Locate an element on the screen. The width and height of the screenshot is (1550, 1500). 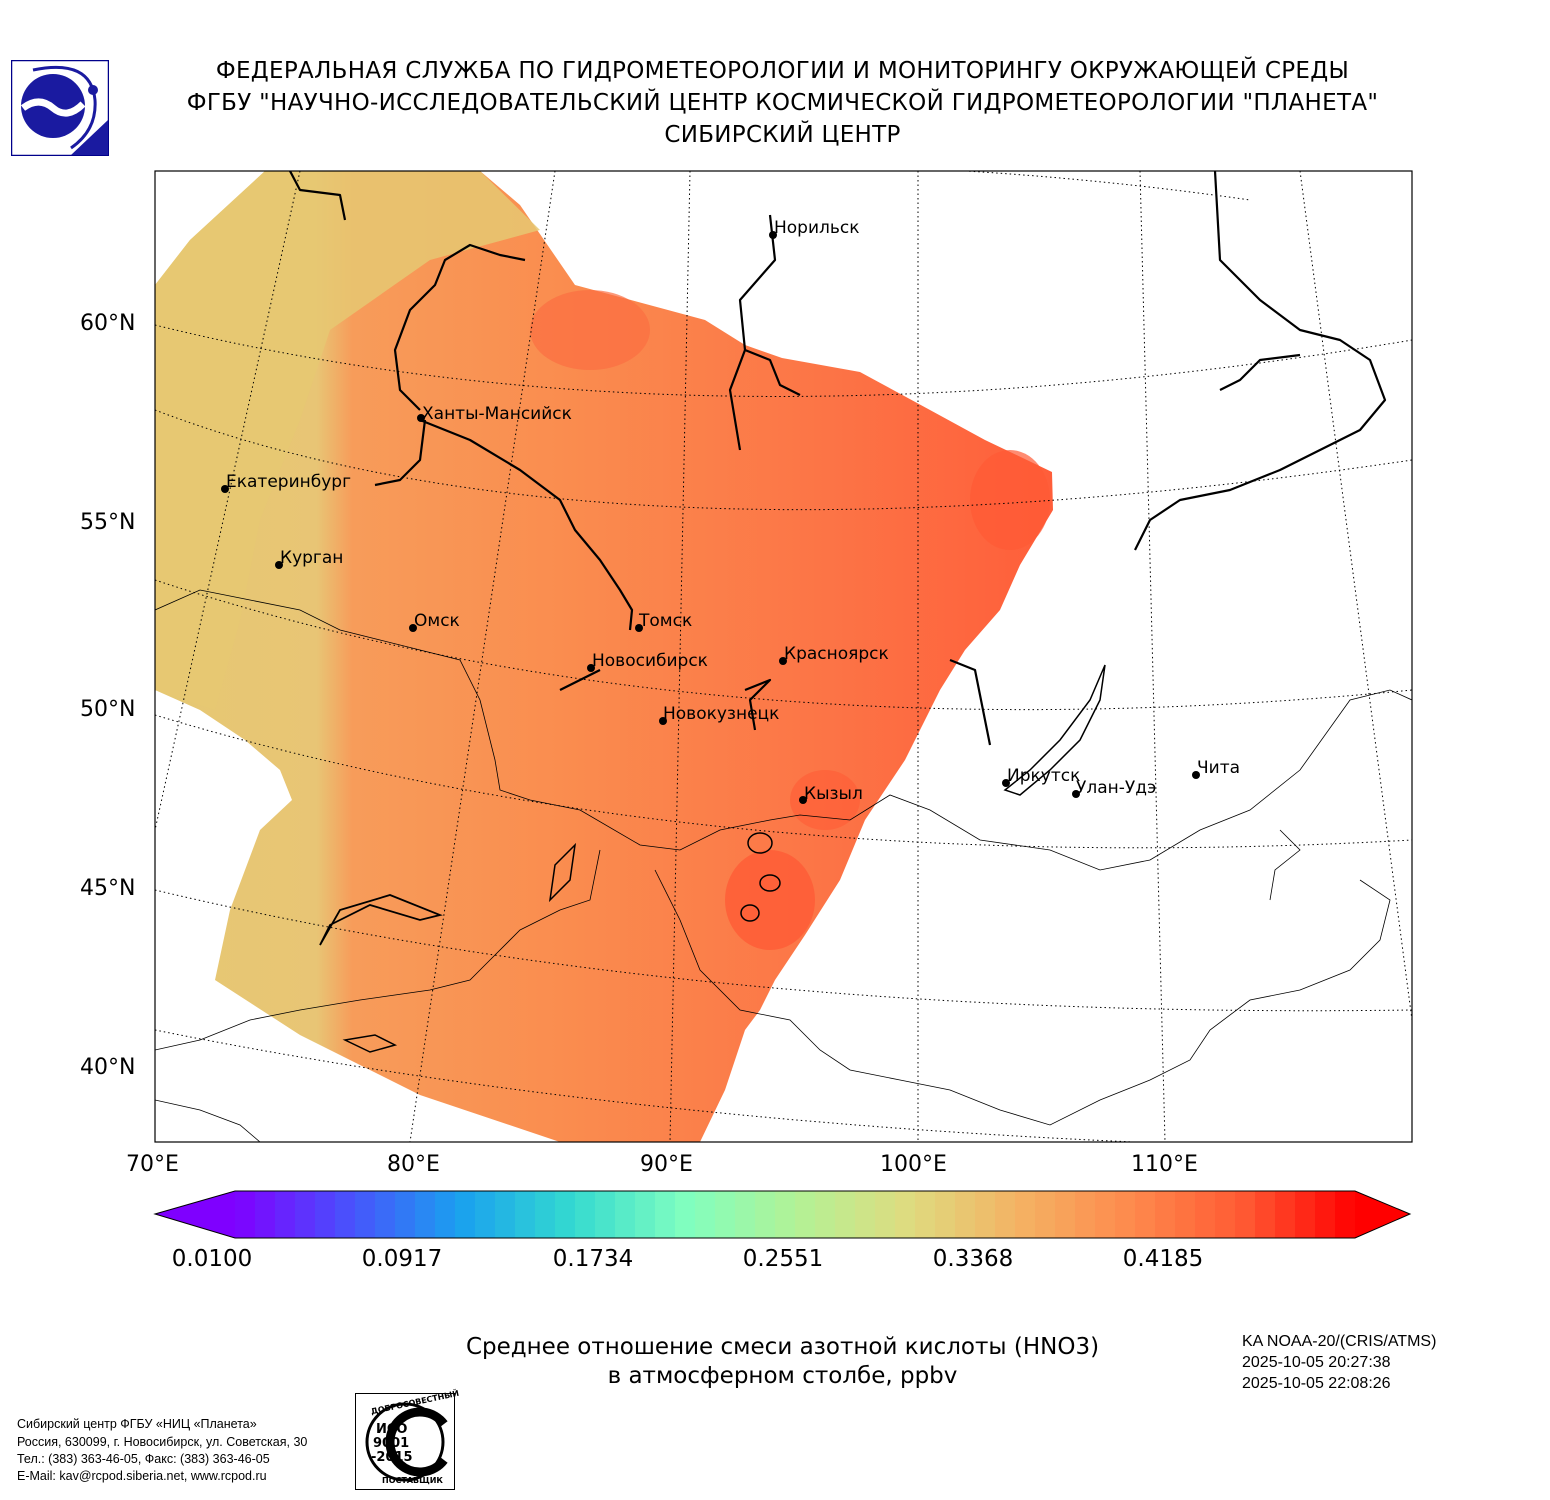
lat-label-60: 60°N is located at coordinates (108, 323).